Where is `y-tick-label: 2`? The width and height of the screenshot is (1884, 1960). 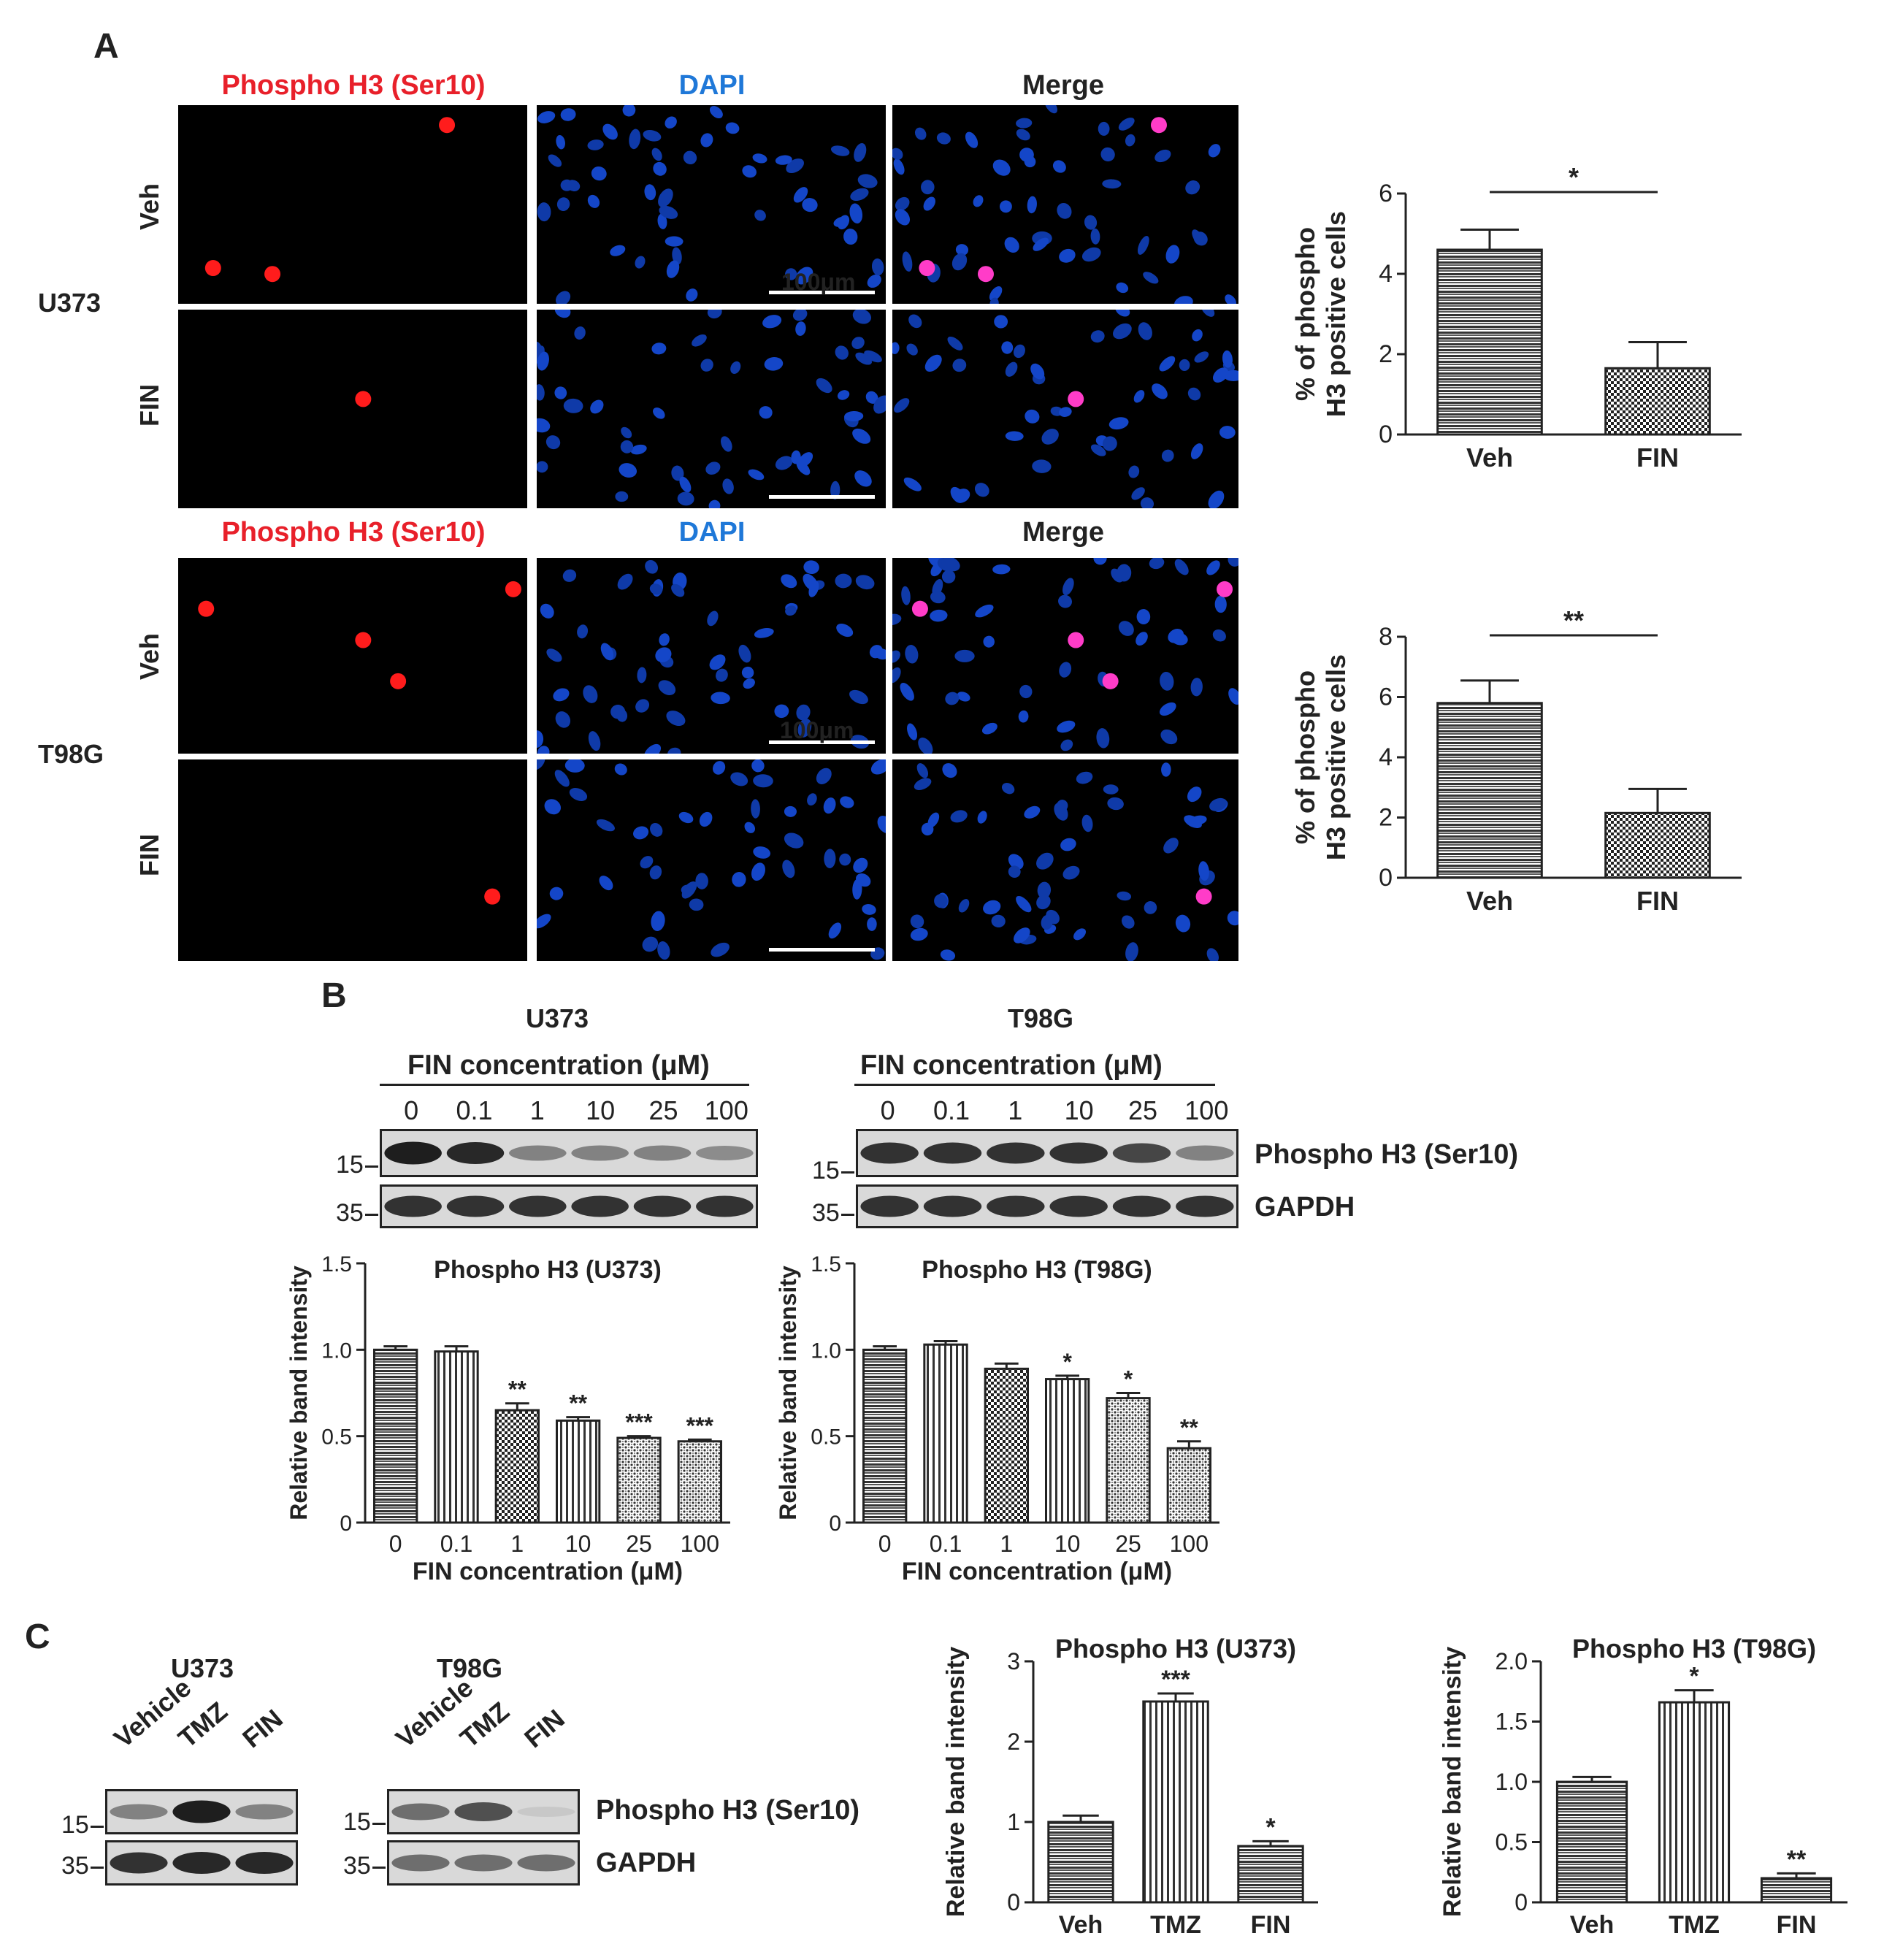
y-tick-label: 2 is located at coordinates (1386, 354).